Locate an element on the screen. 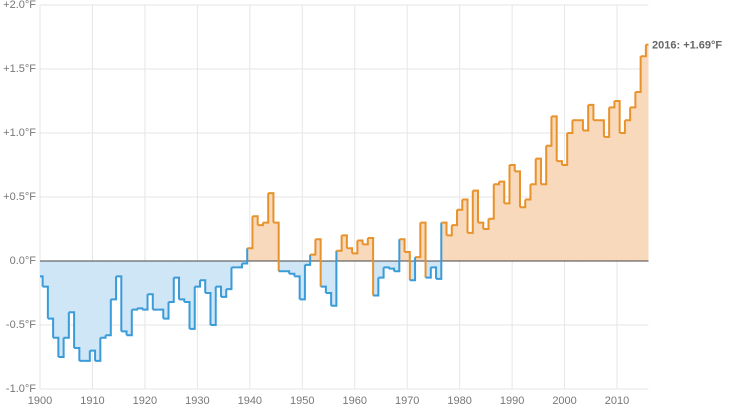 The image size is (730, 408). x-tick-label: 1910 is located at coordinates (92, 401).